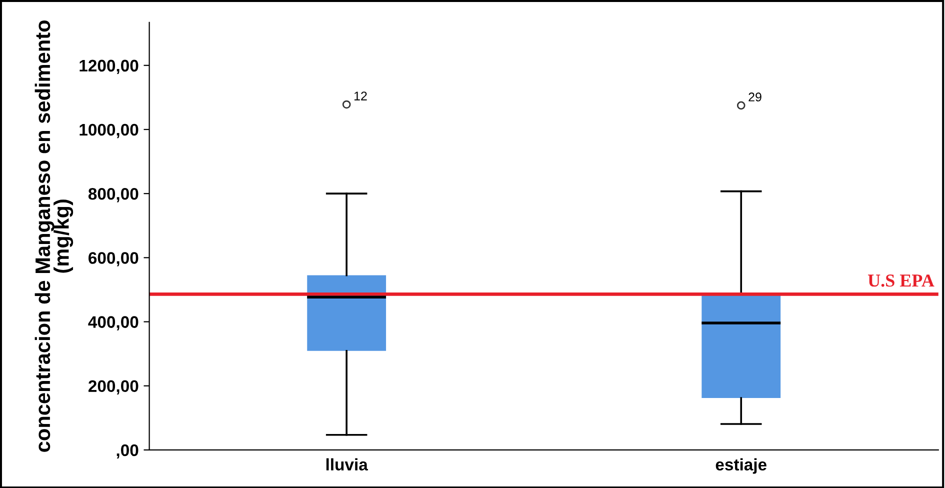 This screenshot has width=945, height=488. I want to click on y-tick-label: 600,00, so click(113, 259).